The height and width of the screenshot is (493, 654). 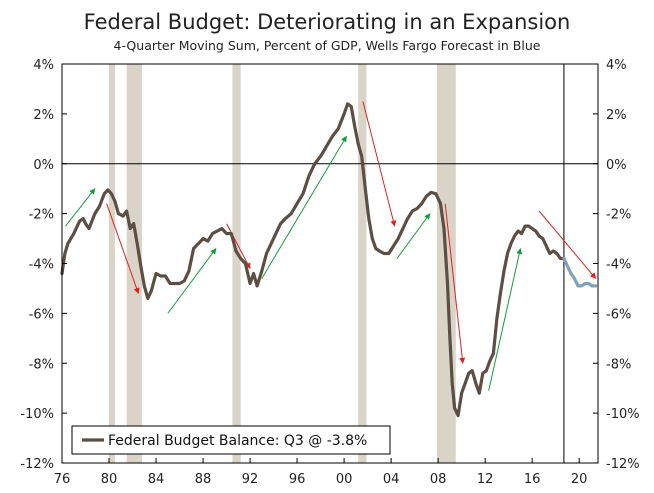 What do you see at coordinates (618, 314) in the screenshot?
I see `y-tick-label-right: -6%` at bounding box center [618, 314].